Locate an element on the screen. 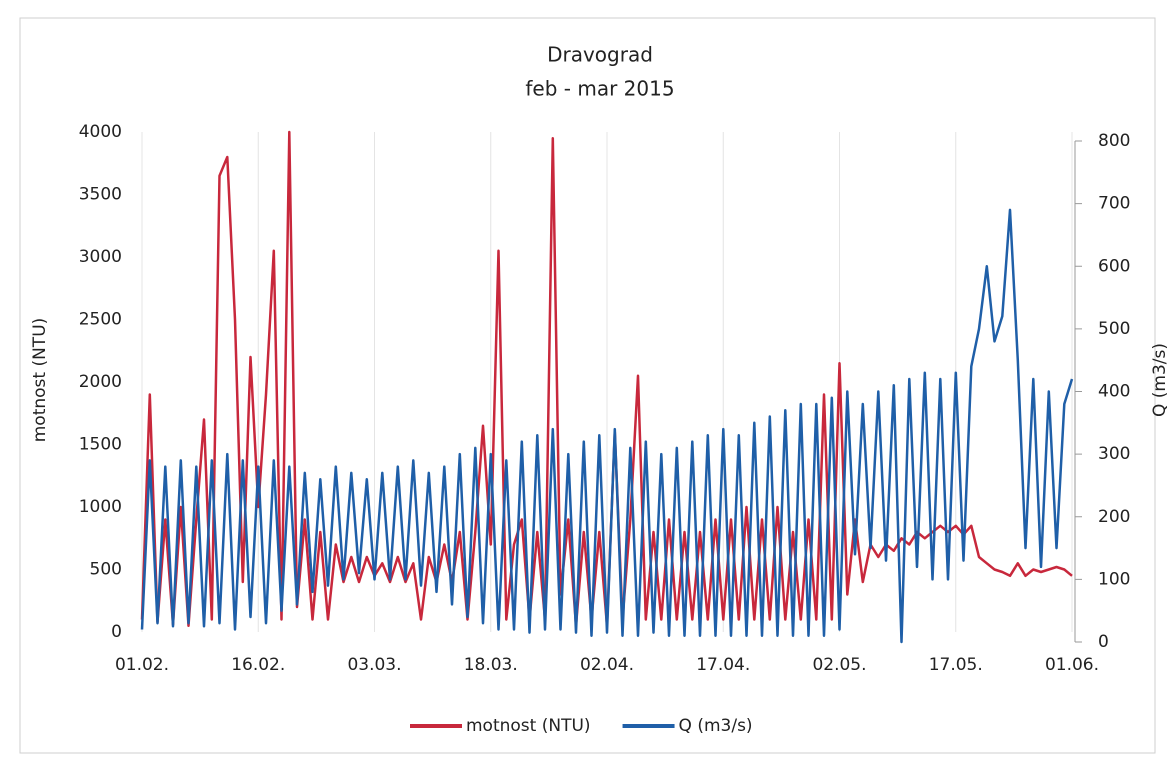 This screenshot has height=764, width=1175. y2-tick-label: 700 is located at coordinates (1114, 204).